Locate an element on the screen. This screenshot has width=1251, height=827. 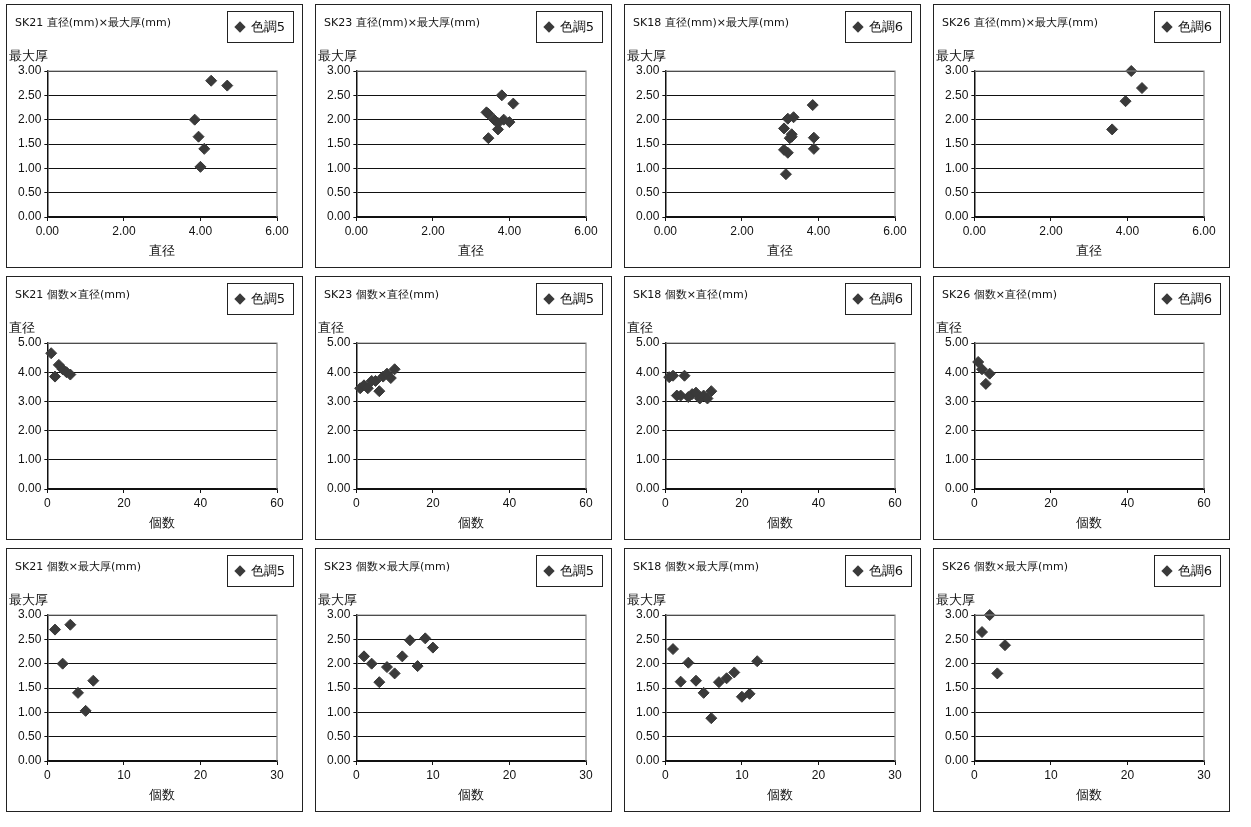
chart-title: SK21 直径(mm)×最大厚(mm) is located at coordinates (93, 22).